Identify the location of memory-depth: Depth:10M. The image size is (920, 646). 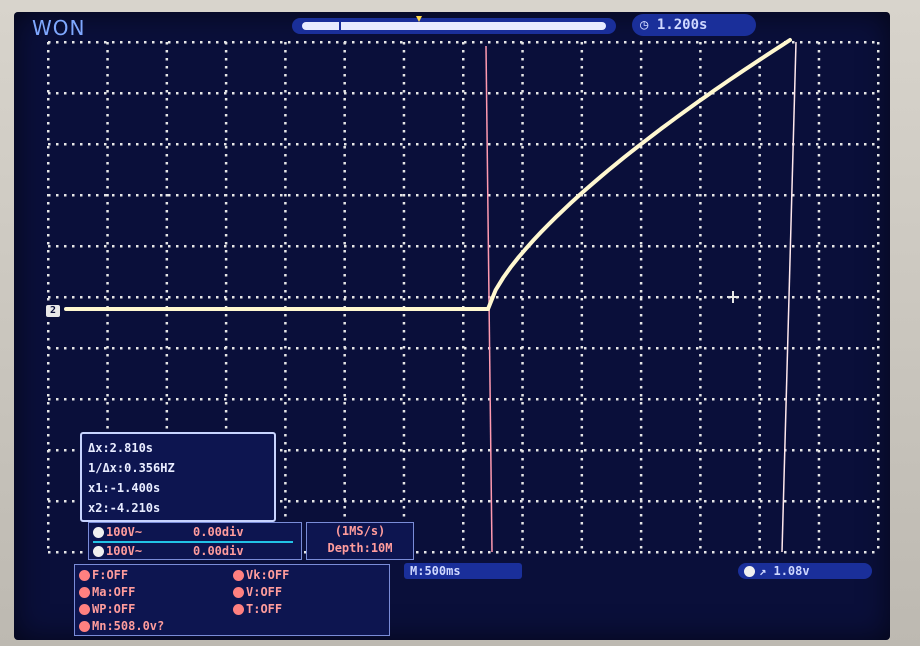
(360, 548).